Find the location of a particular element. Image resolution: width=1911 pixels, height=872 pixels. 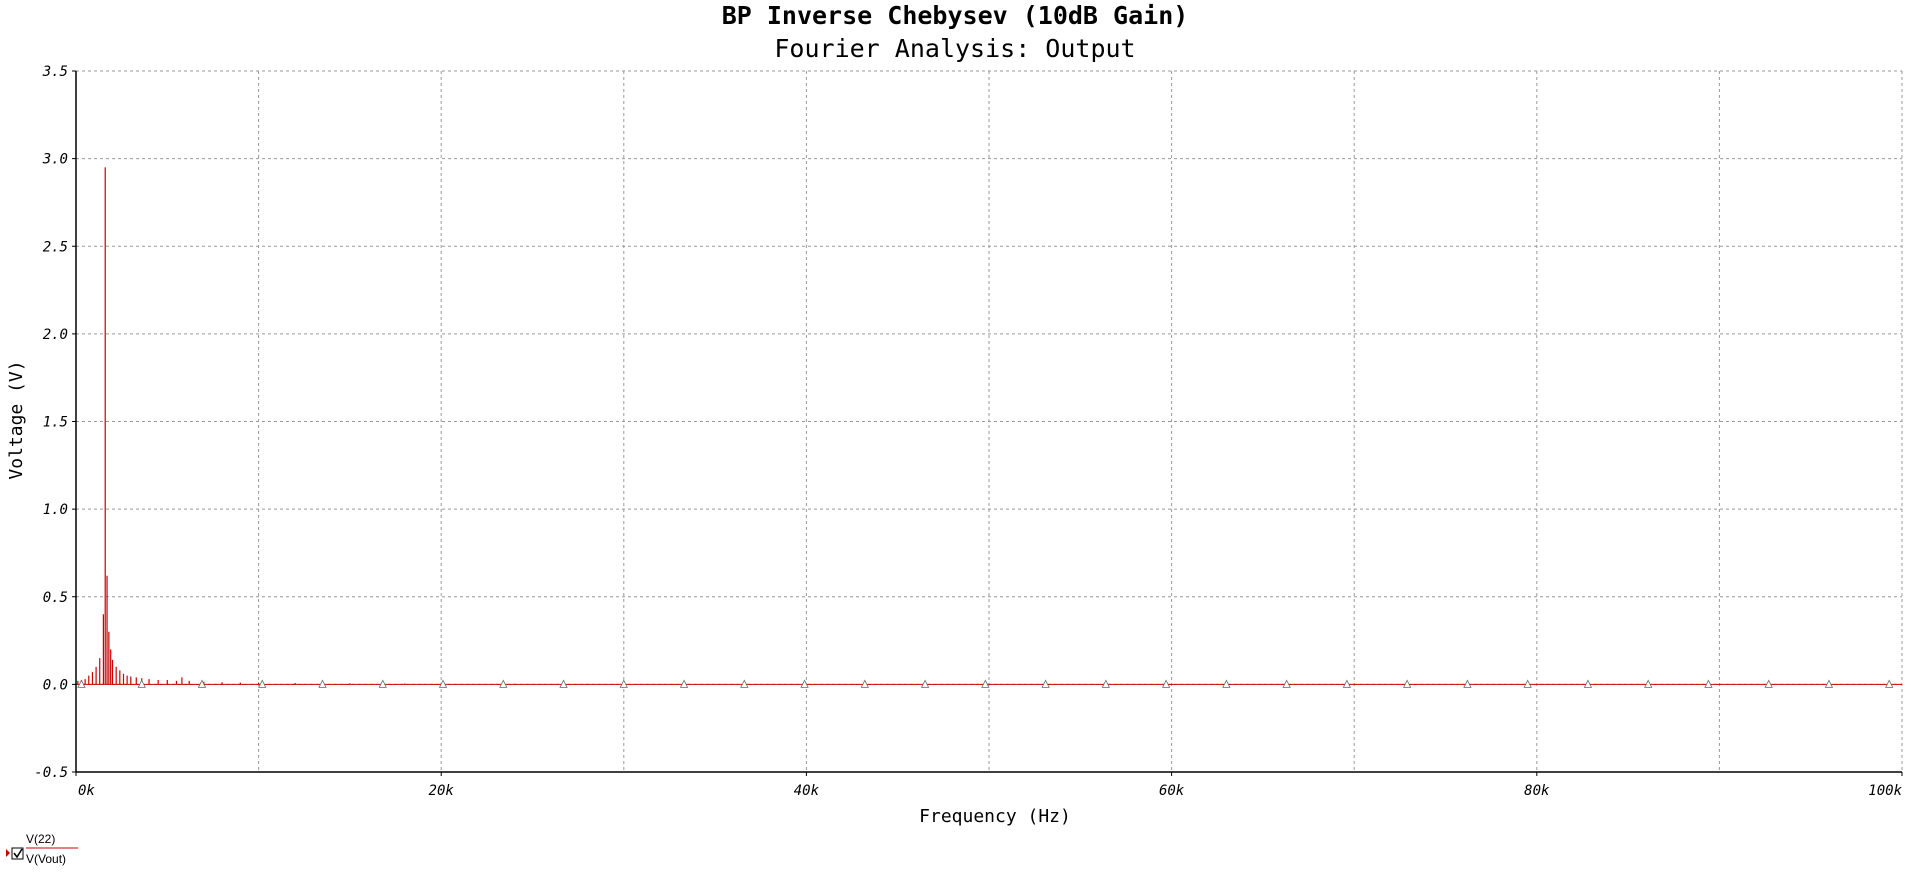

legend: V(22) V(Vout) is located at coordinates (50, 851).